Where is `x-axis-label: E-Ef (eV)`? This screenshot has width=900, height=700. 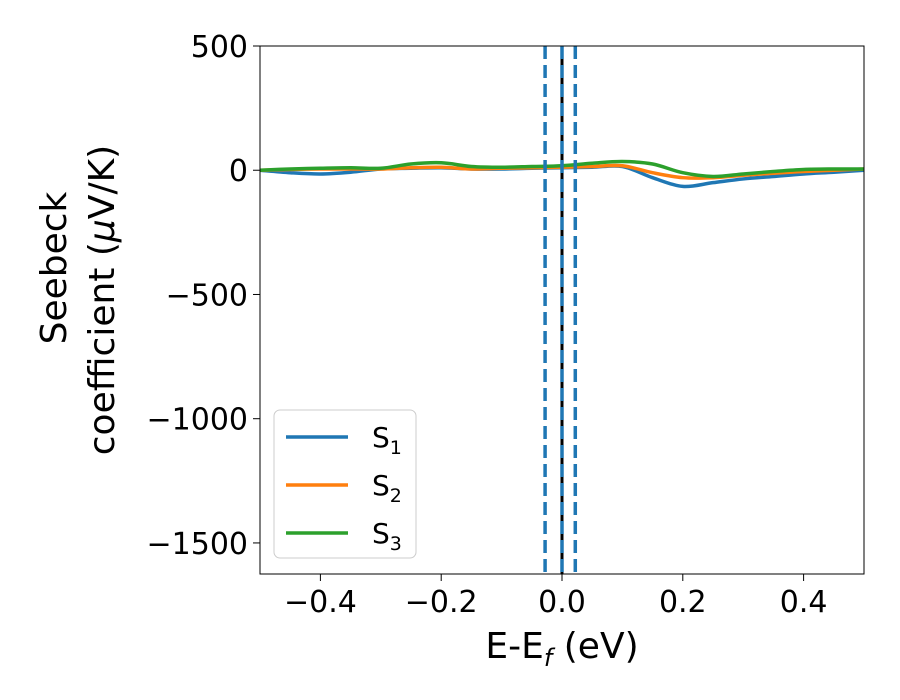 x-axis-label: E-Ef (eV) is located at coordinates (561, 649).